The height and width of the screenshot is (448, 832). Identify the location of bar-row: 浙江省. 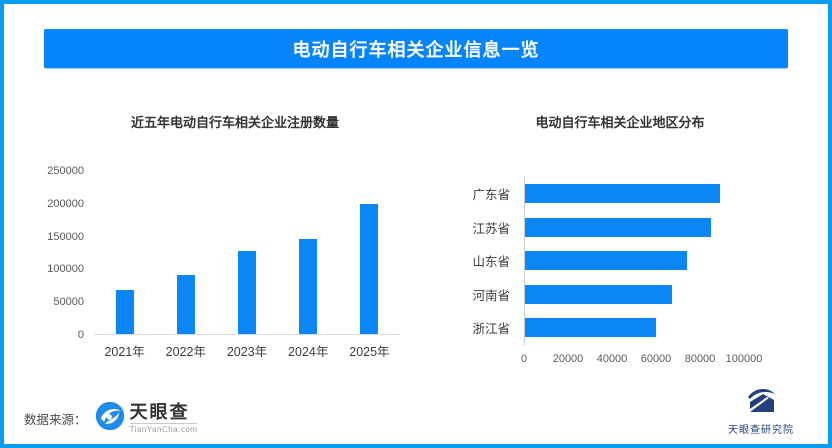
(605, 328).